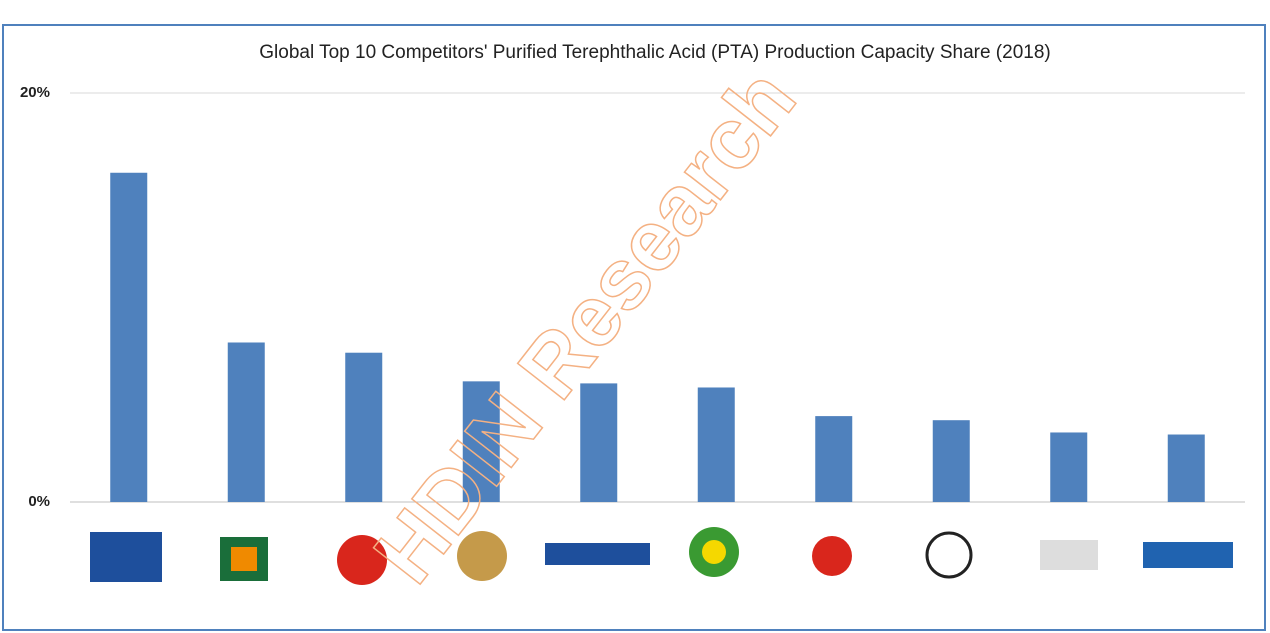  What do you see at coordinates (35, 92) in the screenshot?
I see `y-tick-label: 20%` at bounding box center [35, 92].